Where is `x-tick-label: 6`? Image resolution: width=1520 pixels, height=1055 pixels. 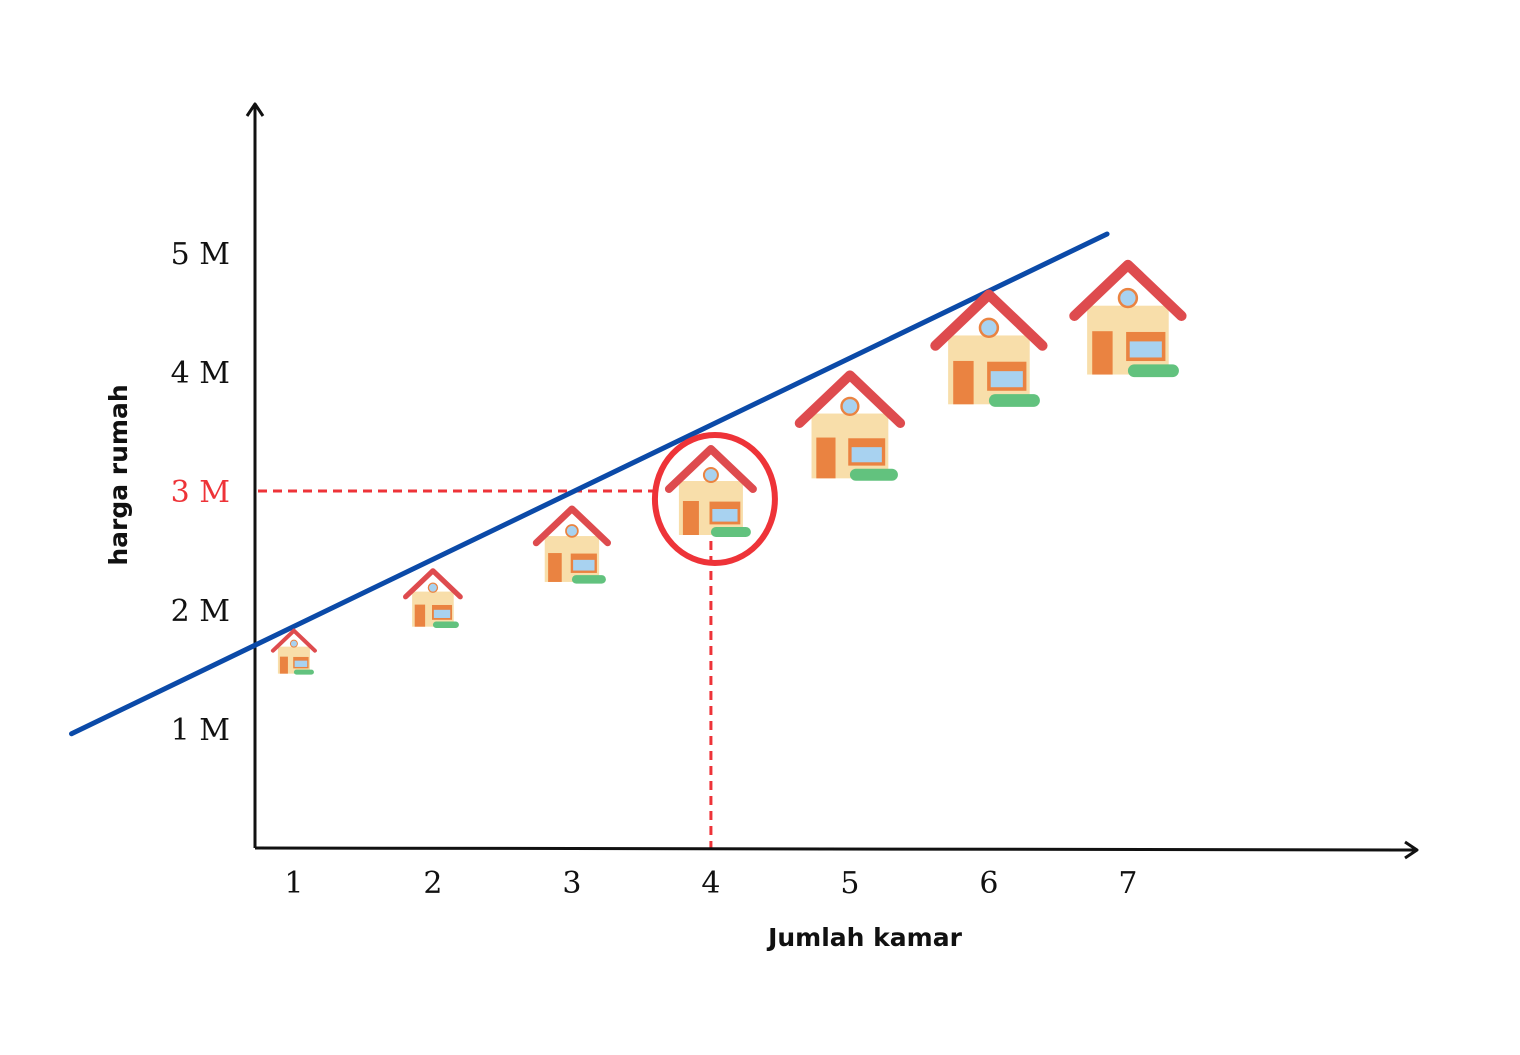 x-tick-label: 6 is located at coordinates (988, 883).